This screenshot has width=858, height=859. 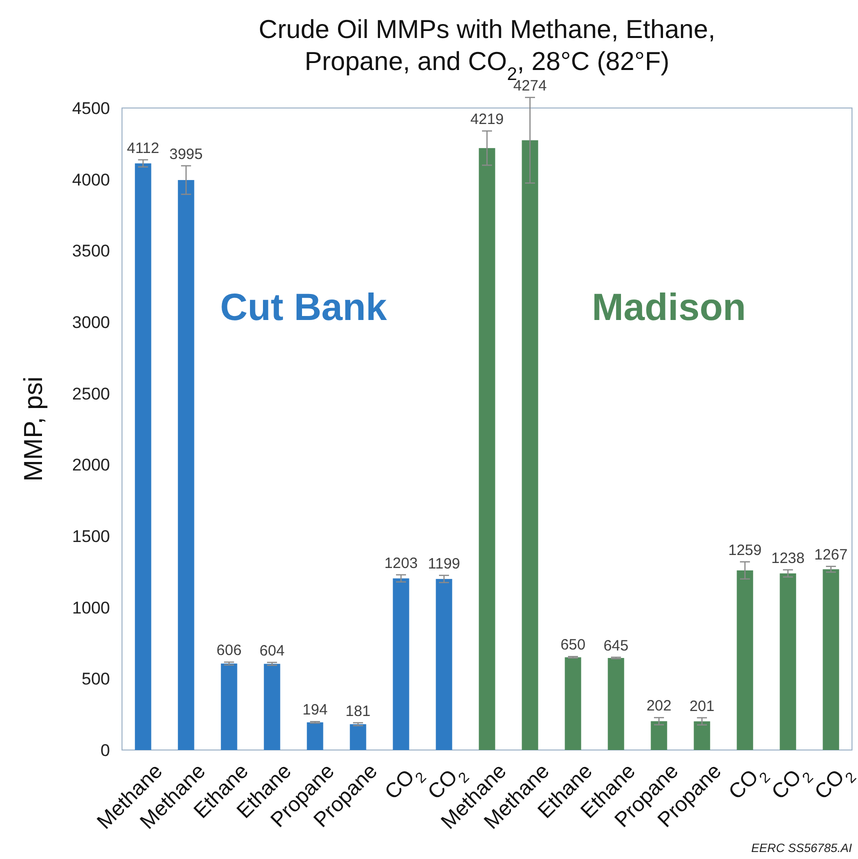 What do you see at coordinates (315, 710) in the screenshot?
I see `data-label: 194` at bounding box center [315, 710].